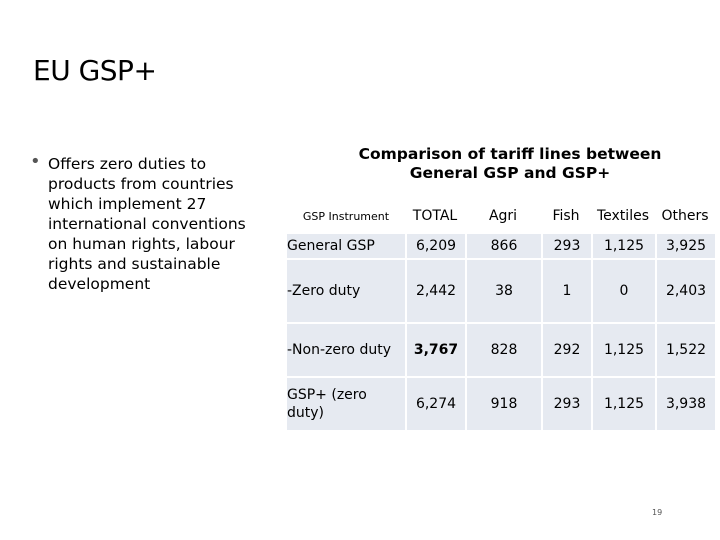 The width and height of the screenshot is (720, 540). I want to click on row-label: General GSP, so click(346, 246).